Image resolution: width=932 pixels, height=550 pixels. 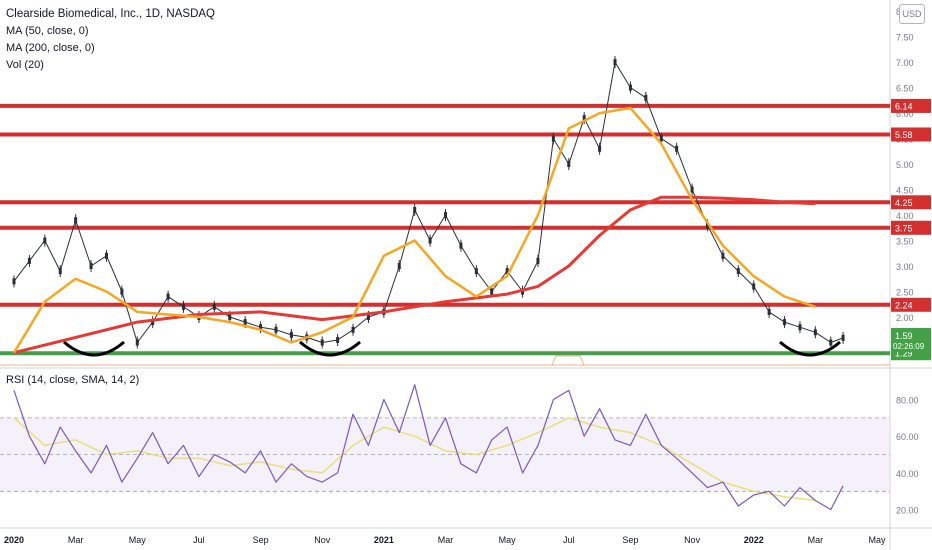 I want to click on level-label: 4.25, so click(x=904, y=203).